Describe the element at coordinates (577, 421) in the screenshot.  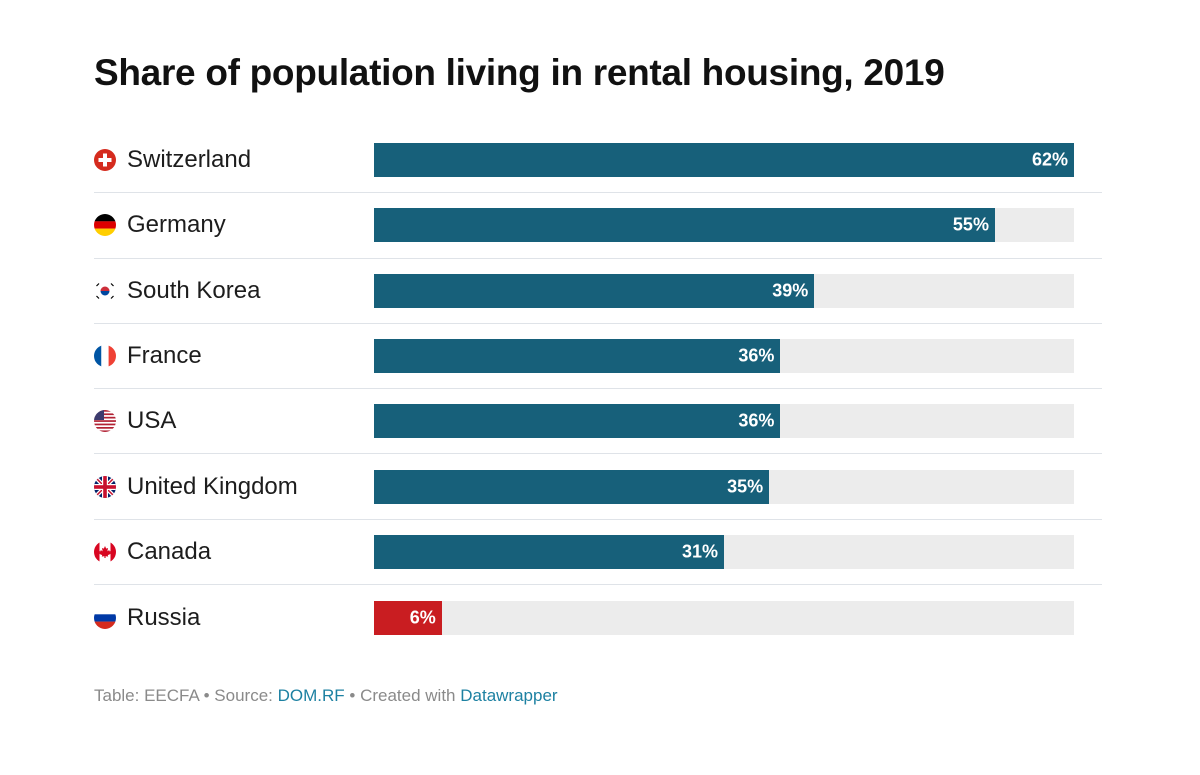
I see `bar-usa: 36%` at that location.